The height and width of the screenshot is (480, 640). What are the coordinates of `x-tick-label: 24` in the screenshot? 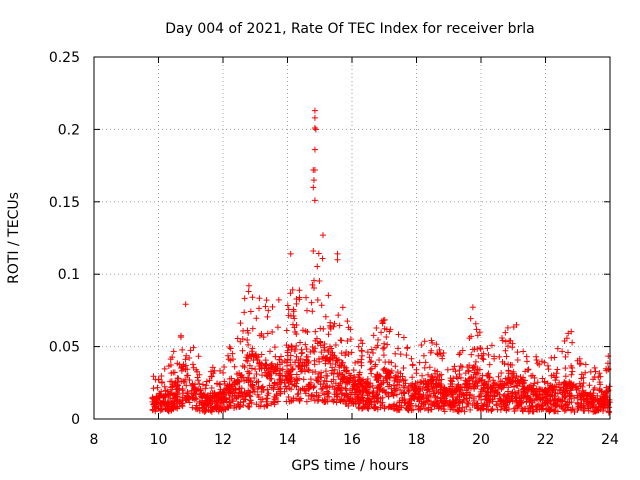 It's located at (610, 440).